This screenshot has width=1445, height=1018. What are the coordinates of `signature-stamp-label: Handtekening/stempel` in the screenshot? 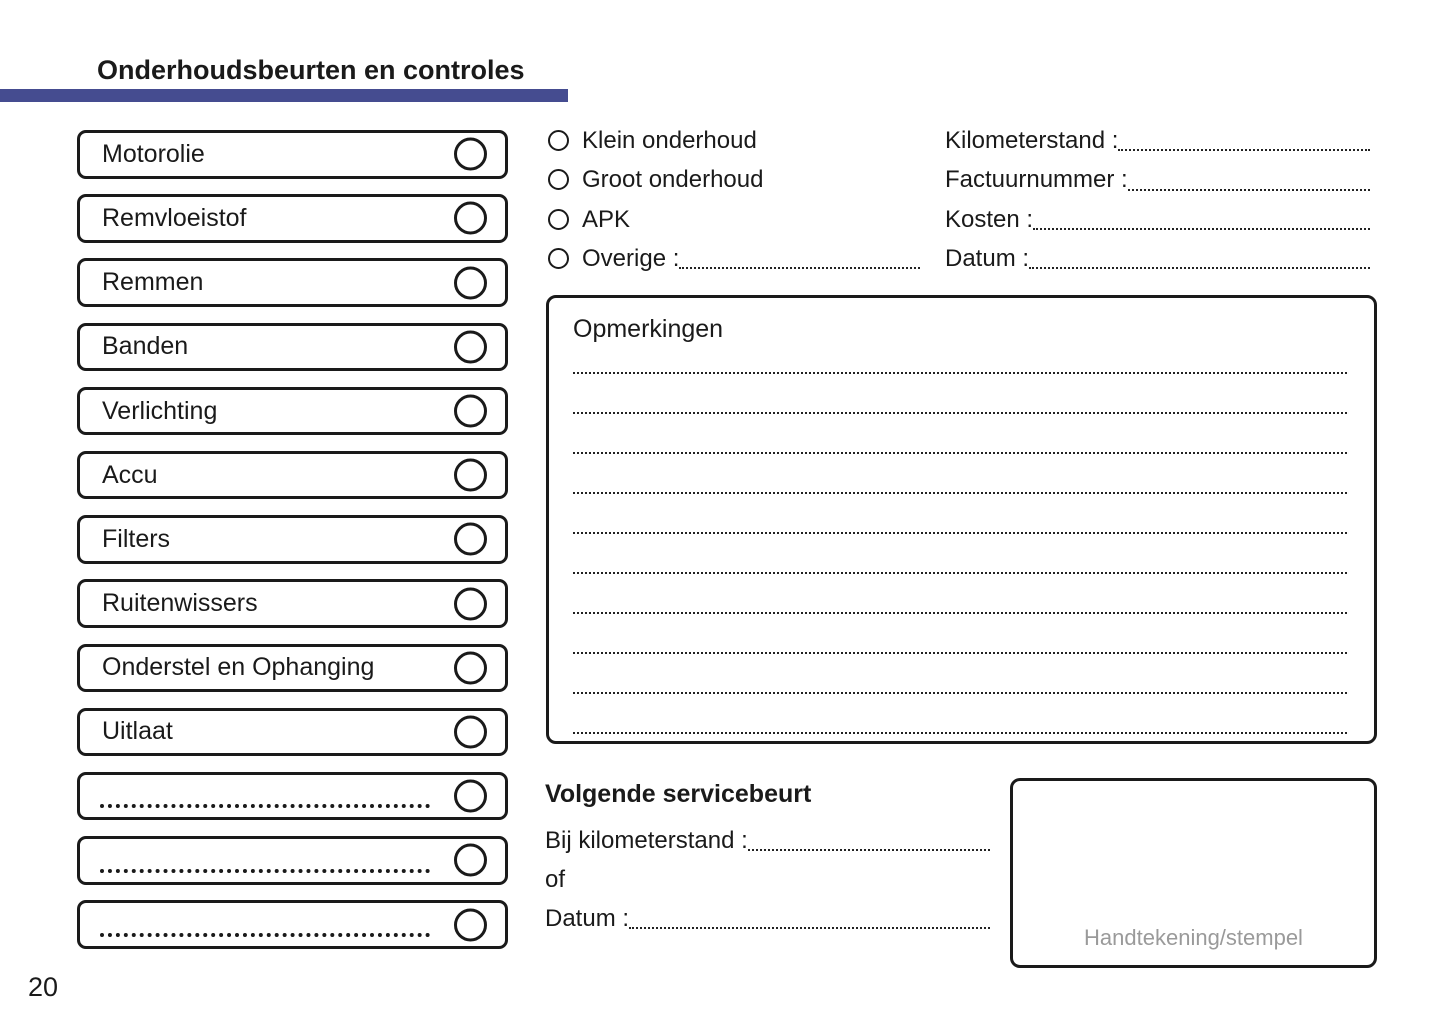 It's located at (1193, 937).